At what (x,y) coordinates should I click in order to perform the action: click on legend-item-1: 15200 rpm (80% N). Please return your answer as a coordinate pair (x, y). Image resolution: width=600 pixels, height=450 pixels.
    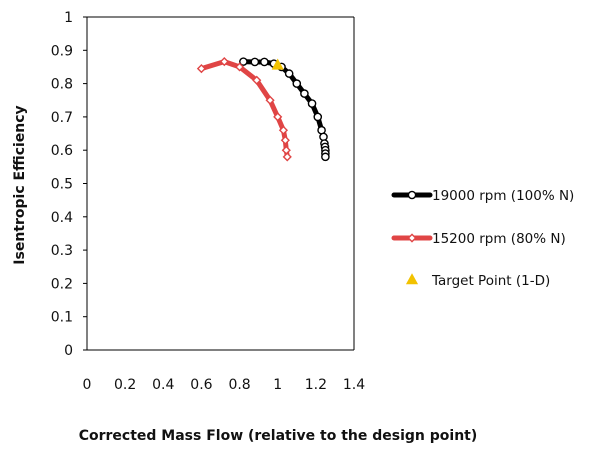
    Looking at the image, I should click on (478, 239).